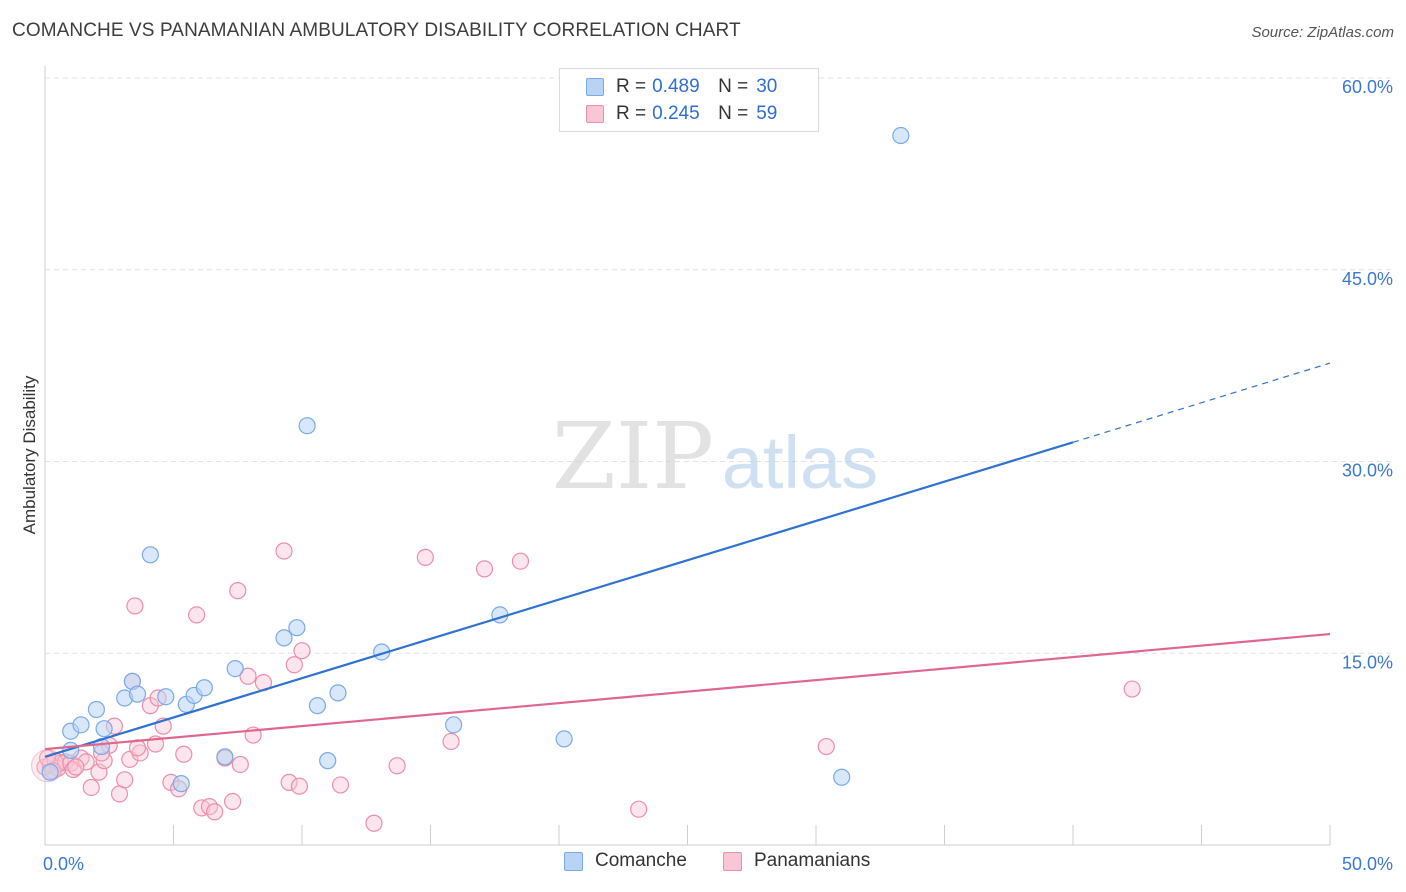 The height and width of the screenshot is (892, 1406). I want to click on legend-label-comanche: Comanche, so click(641, 860).